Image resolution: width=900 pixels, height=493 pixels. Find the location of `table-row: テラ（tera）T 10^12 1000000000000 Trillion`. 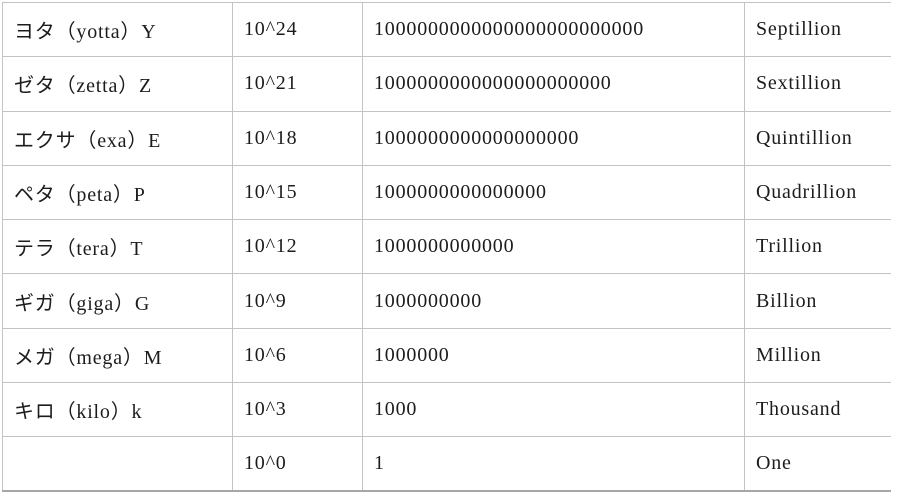

table-row: テラ（tera）T 10^12 1000000000000 Trillion is located at coordinates (446, 247).